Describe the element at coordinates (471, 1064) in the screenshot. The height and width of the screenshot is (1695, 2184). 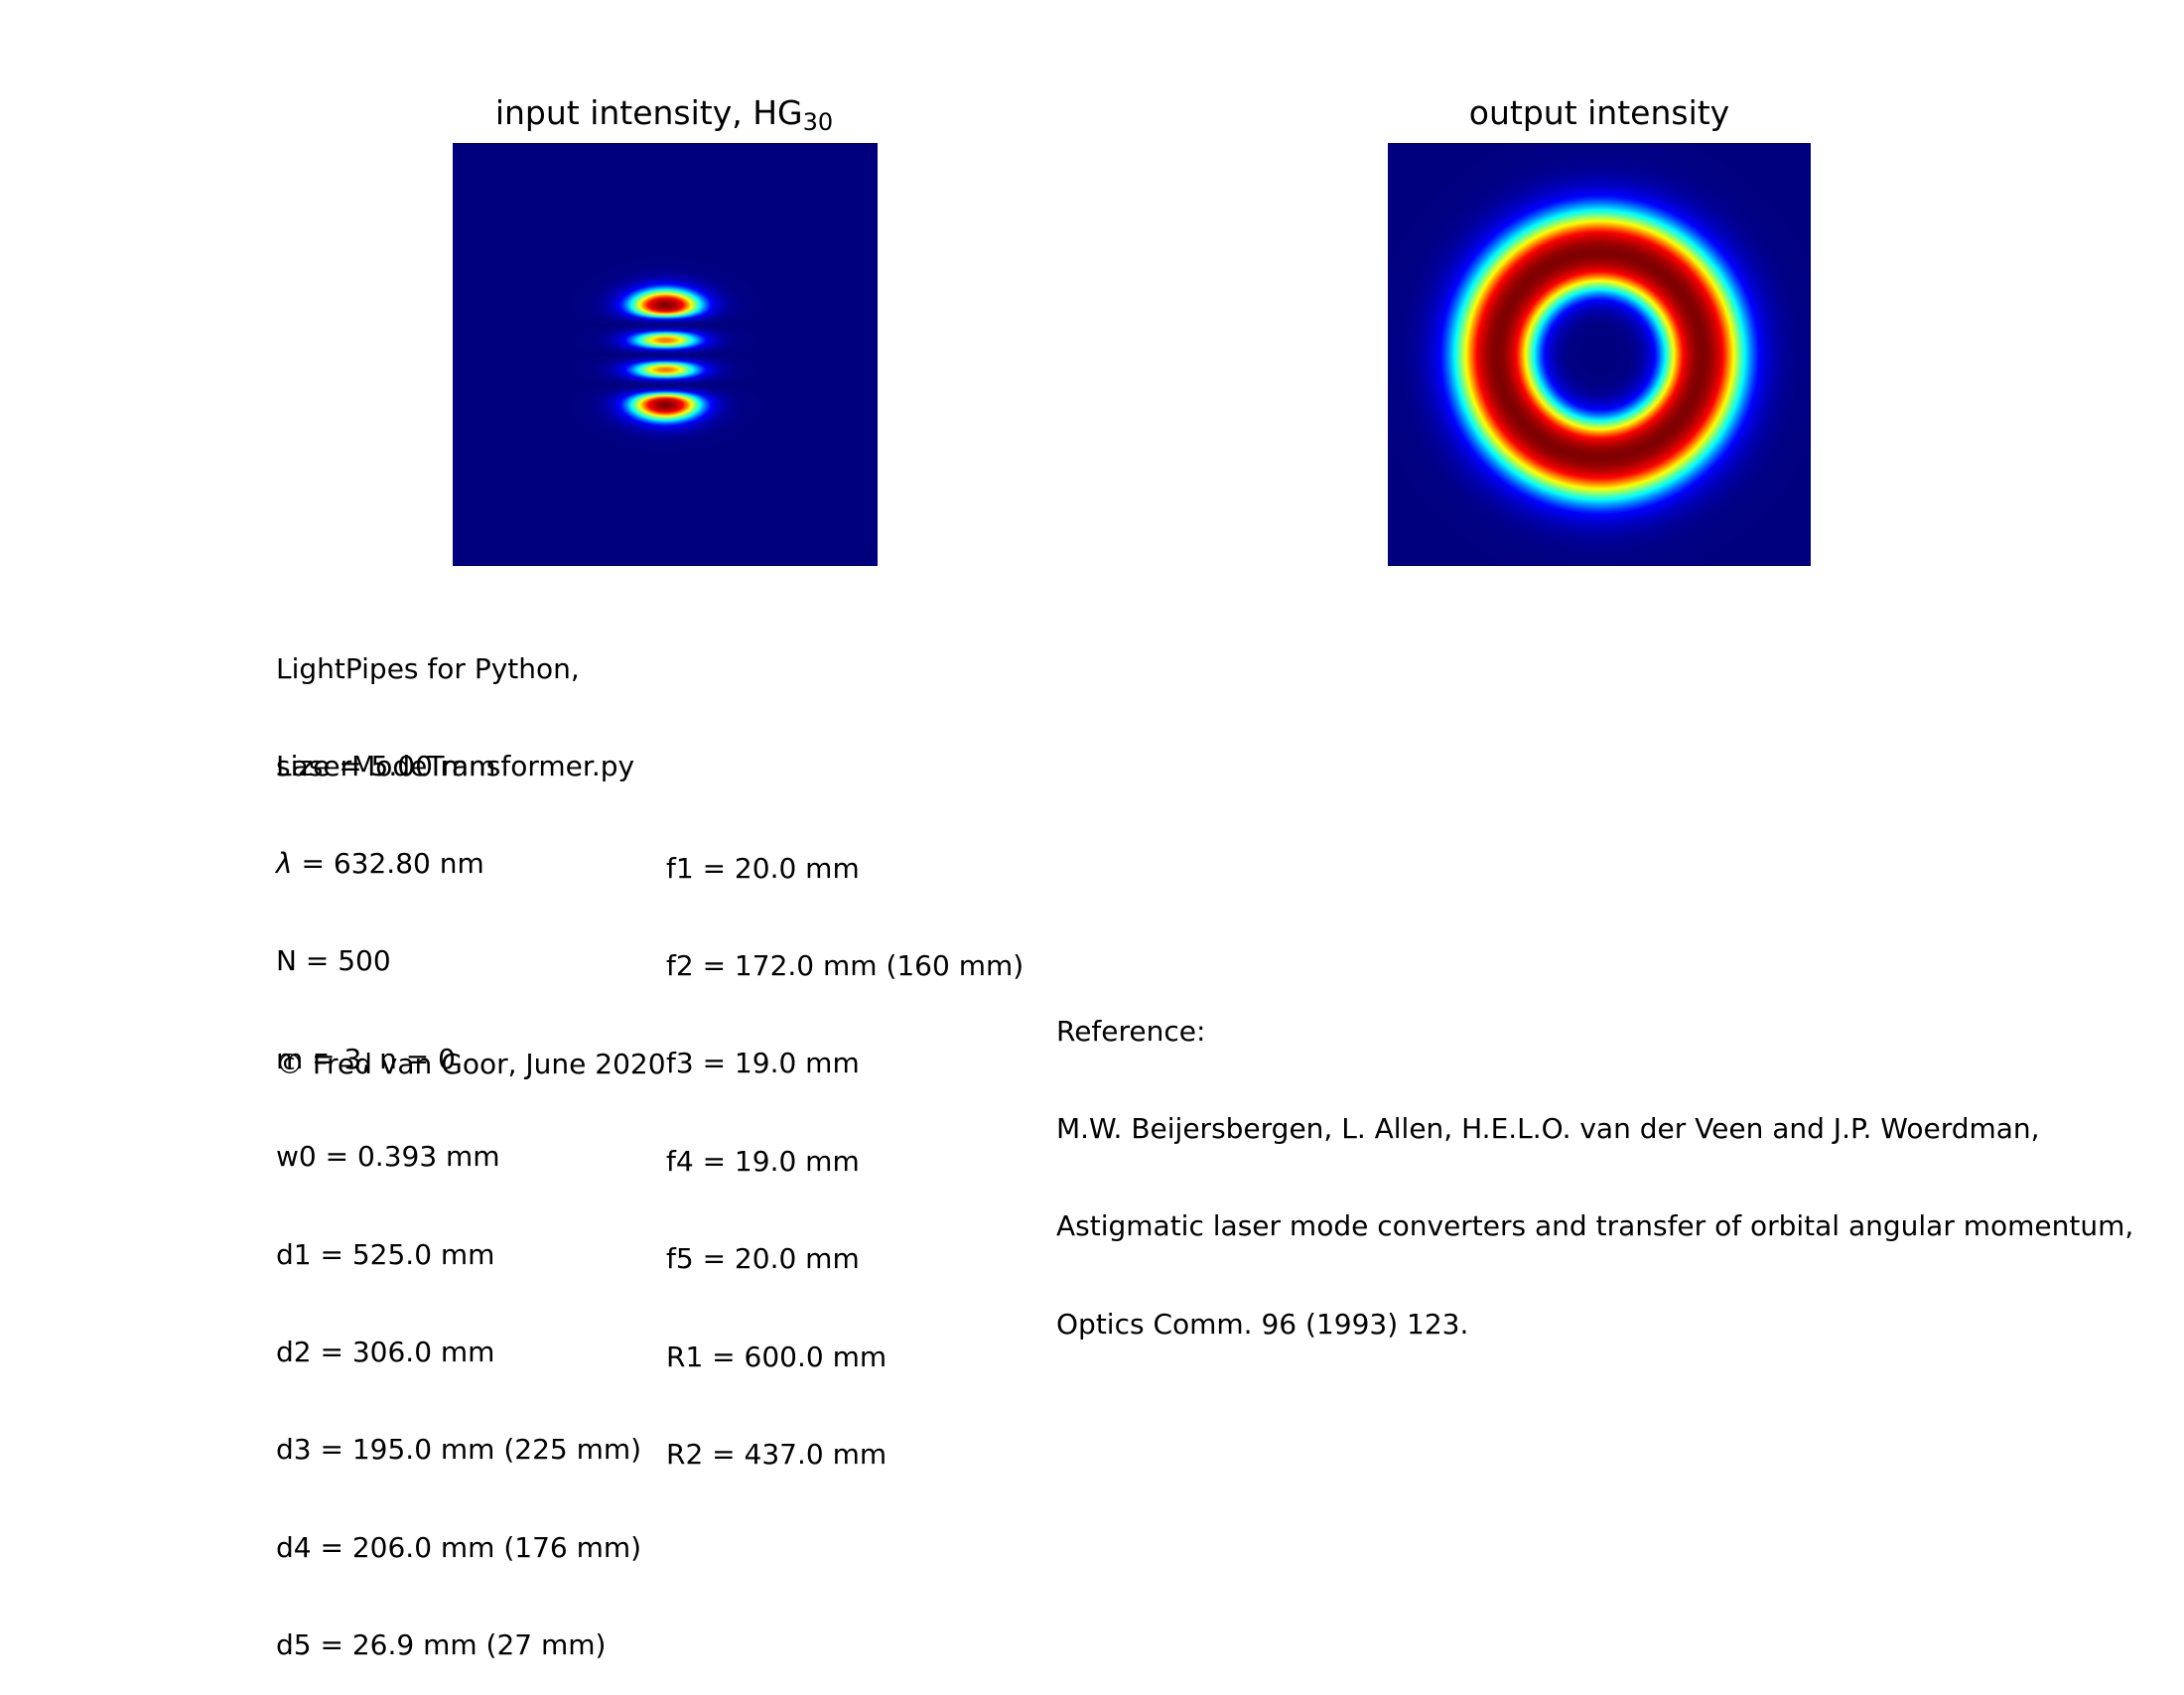
I see `copyright: © Fred van Goor, June 2020` at that location.